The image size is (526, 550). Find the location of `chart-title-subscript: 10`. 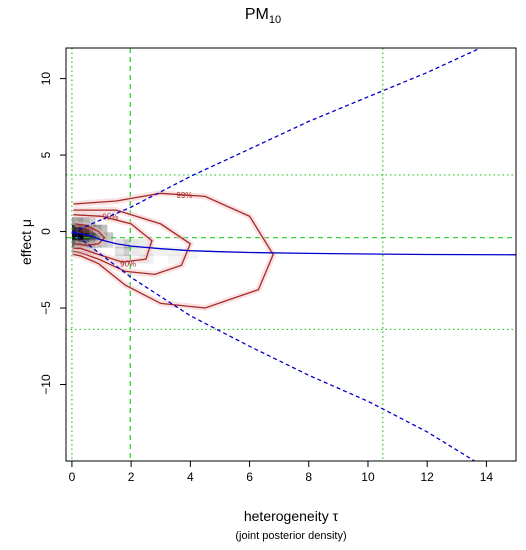

chart-title-subscript: 10 is located at coordinates (275, 20).